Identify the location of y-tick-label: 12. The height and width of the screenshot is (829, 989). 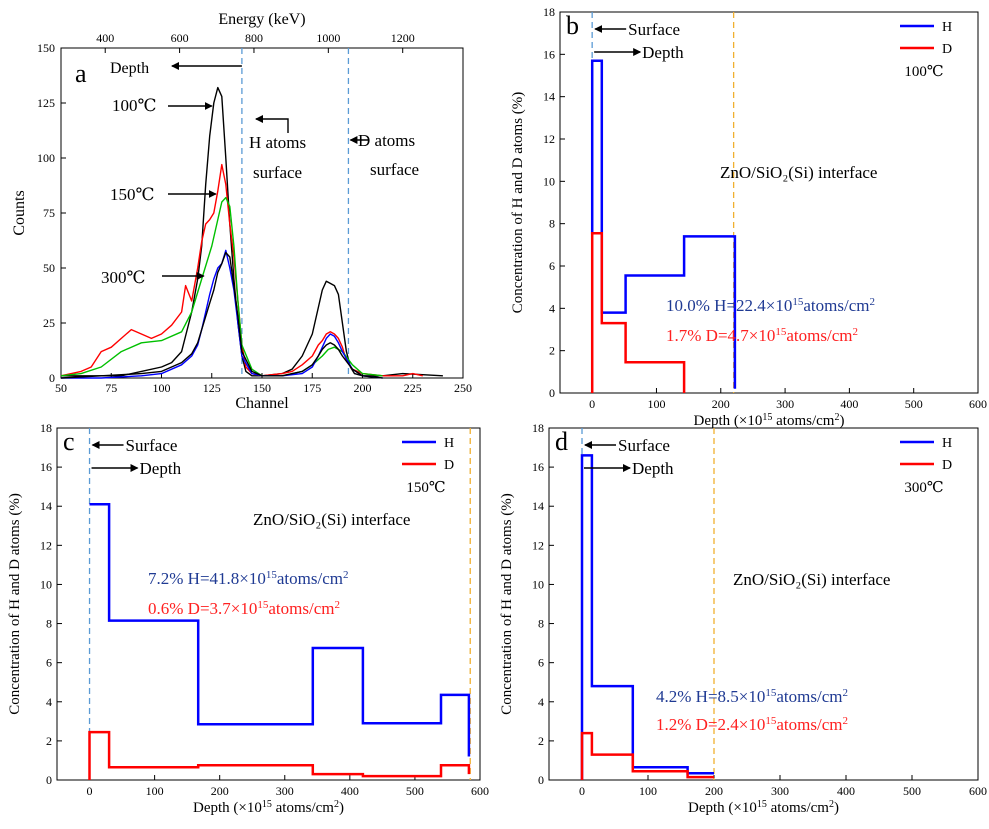
(549, 139).